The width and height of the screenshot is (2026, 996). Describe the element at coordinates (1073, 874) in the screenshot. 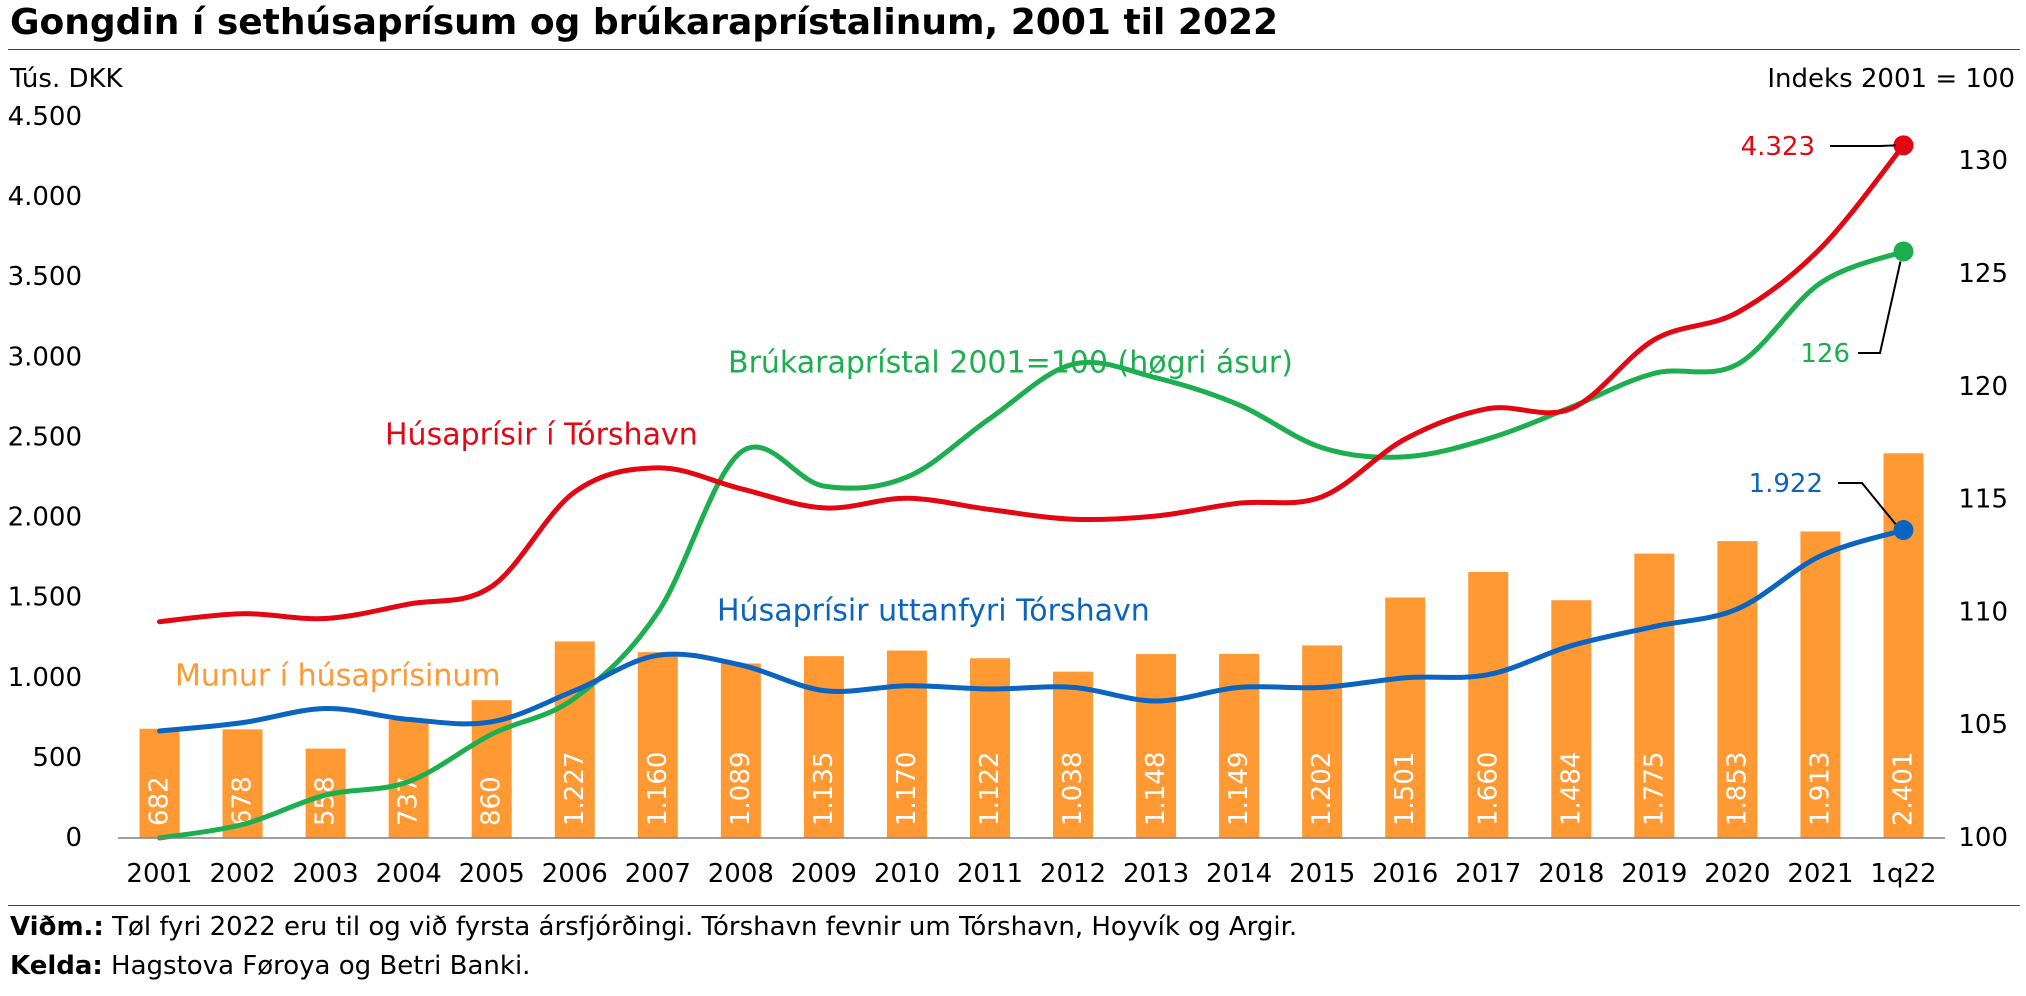

I see `x-tick-label: 2012` at that location.